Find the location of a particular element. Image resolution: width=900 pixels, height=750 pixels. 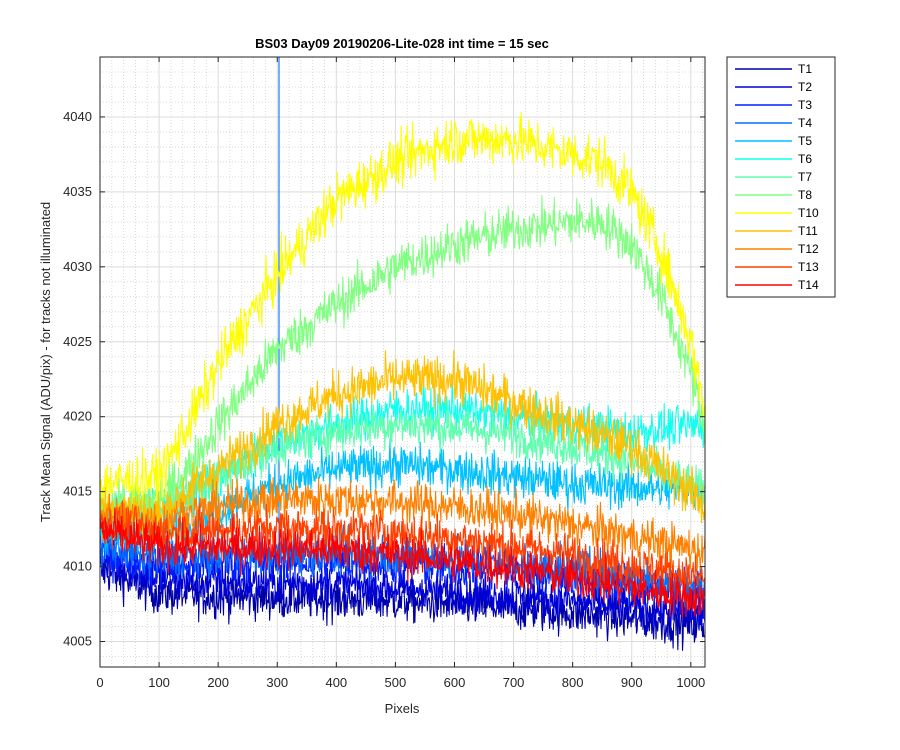

legend-label-t2: T2 is located at coordinates (805, 87).